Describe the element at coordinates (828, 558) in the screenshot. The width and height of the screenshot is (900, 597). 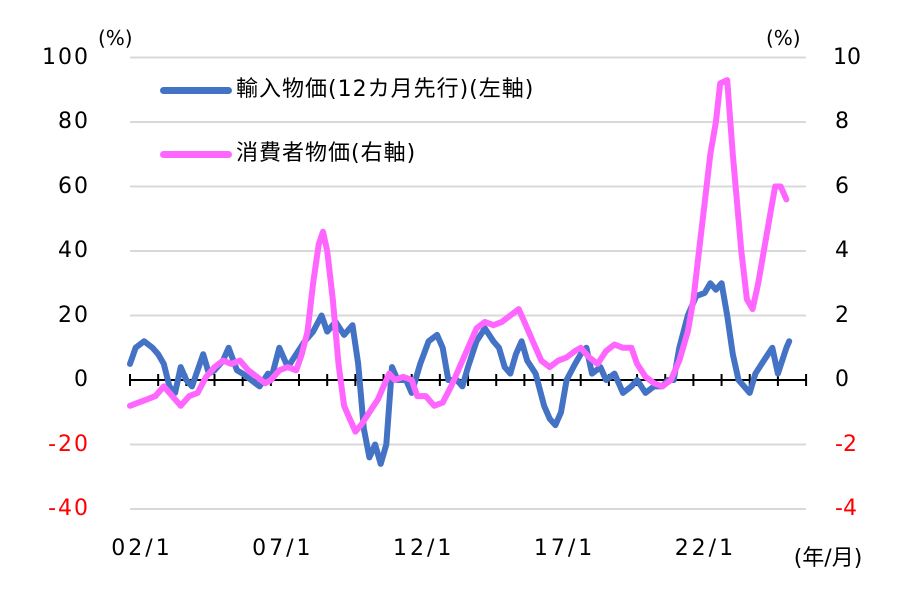
I see `x-axis-unit: (年/月)` at that location.